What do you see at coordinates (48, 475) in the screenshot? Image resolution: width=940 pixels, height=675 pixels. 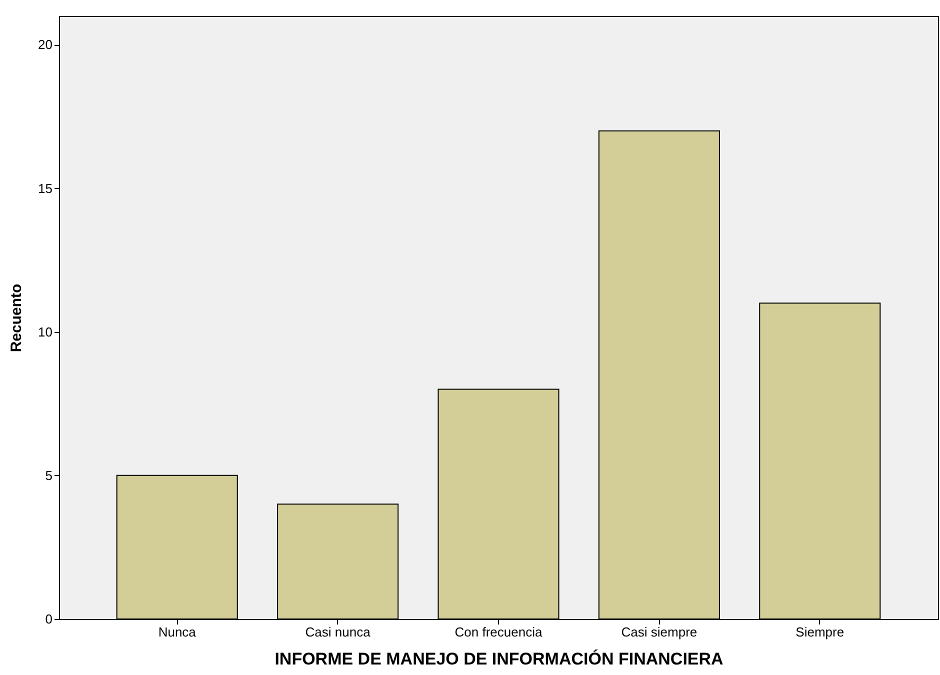 I see `y-tick-label: 5` at bounding box center [48, 475].